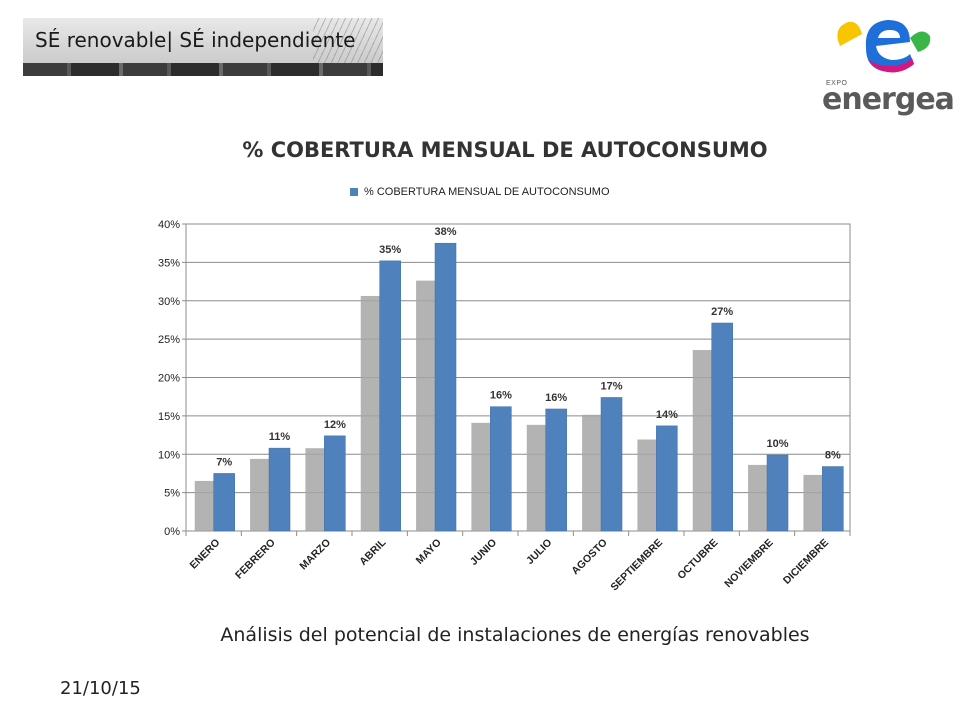 Image resolution: width=960 pixels, height=720 pixels. I want to click on energea-logo: EXPO energea, so click(886, 63).